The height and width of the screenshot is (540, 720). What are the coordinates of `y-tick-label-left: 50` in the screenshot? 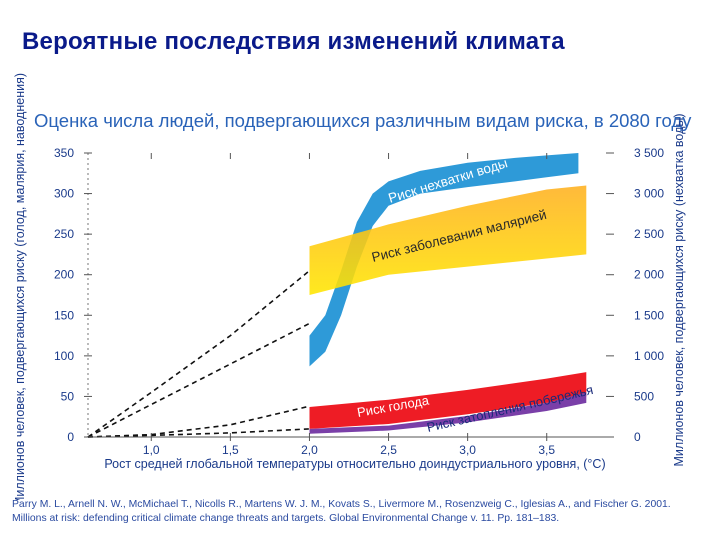 It's located at (68, 396).